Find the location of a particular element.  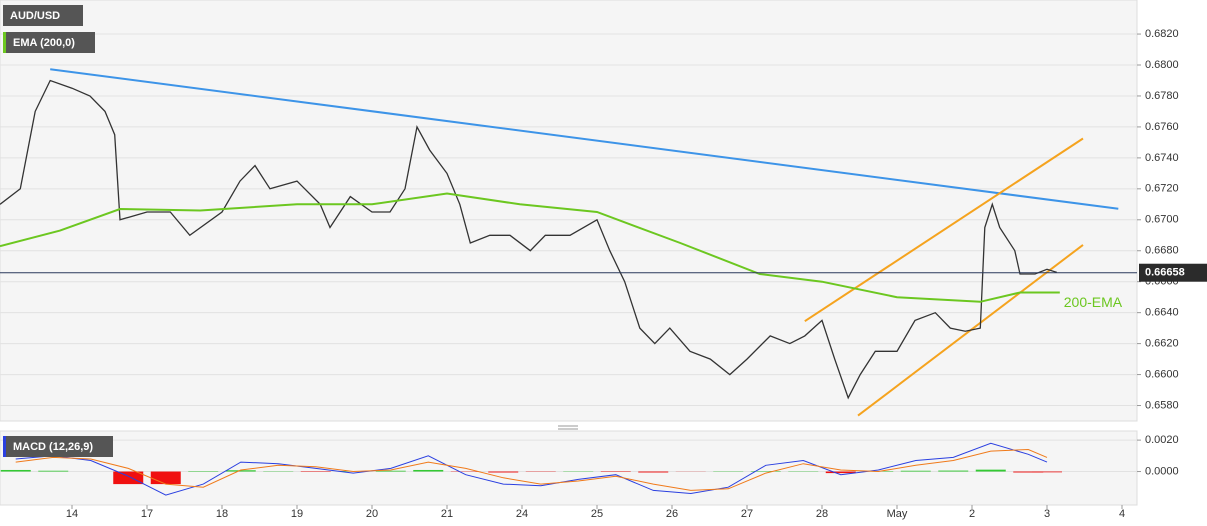

y-tick-label: 0.6620 is located at coordinates (1162, 344).